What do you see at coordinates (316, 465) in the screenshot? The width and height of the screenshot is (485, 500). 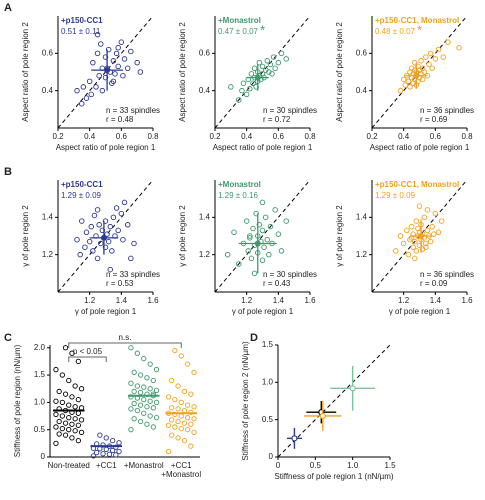 I see `x-tick-label: 0.5` at bounding box center [316, 465].